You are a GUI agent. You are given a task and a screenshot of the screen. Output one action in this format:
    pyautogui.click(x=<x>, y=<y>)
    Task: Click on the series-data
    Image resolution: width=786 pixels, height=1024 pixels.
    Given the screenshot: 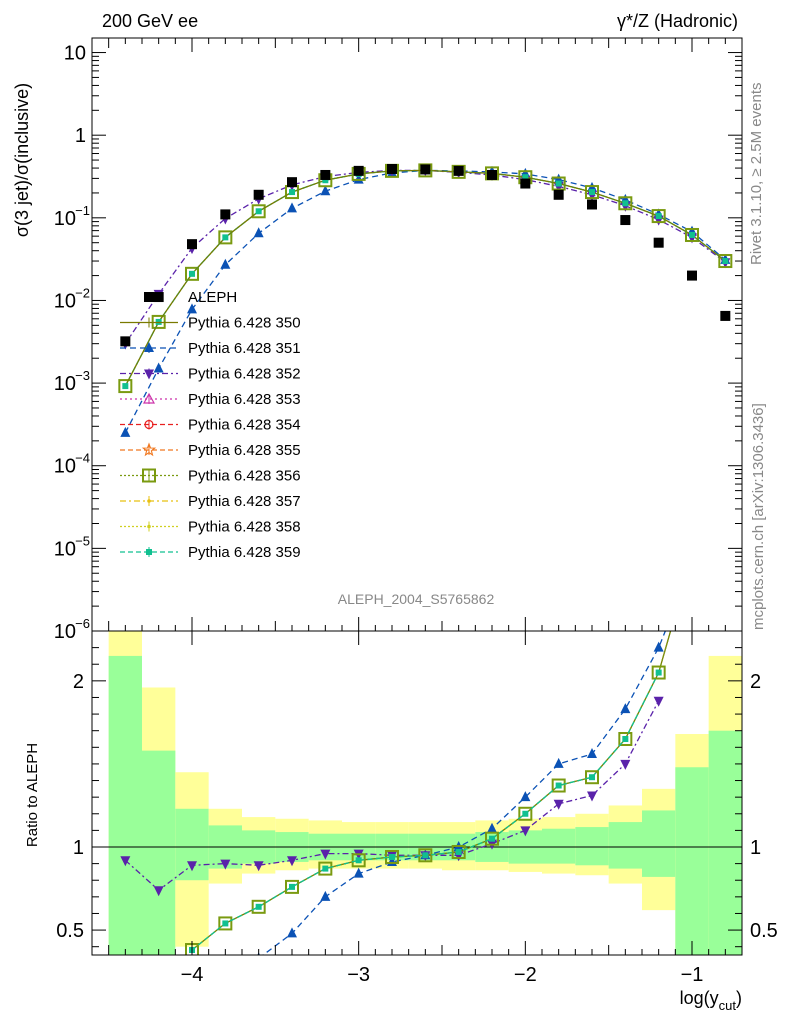 What is the action you would take?
    pyautogui.click(x=425, y=255)
    